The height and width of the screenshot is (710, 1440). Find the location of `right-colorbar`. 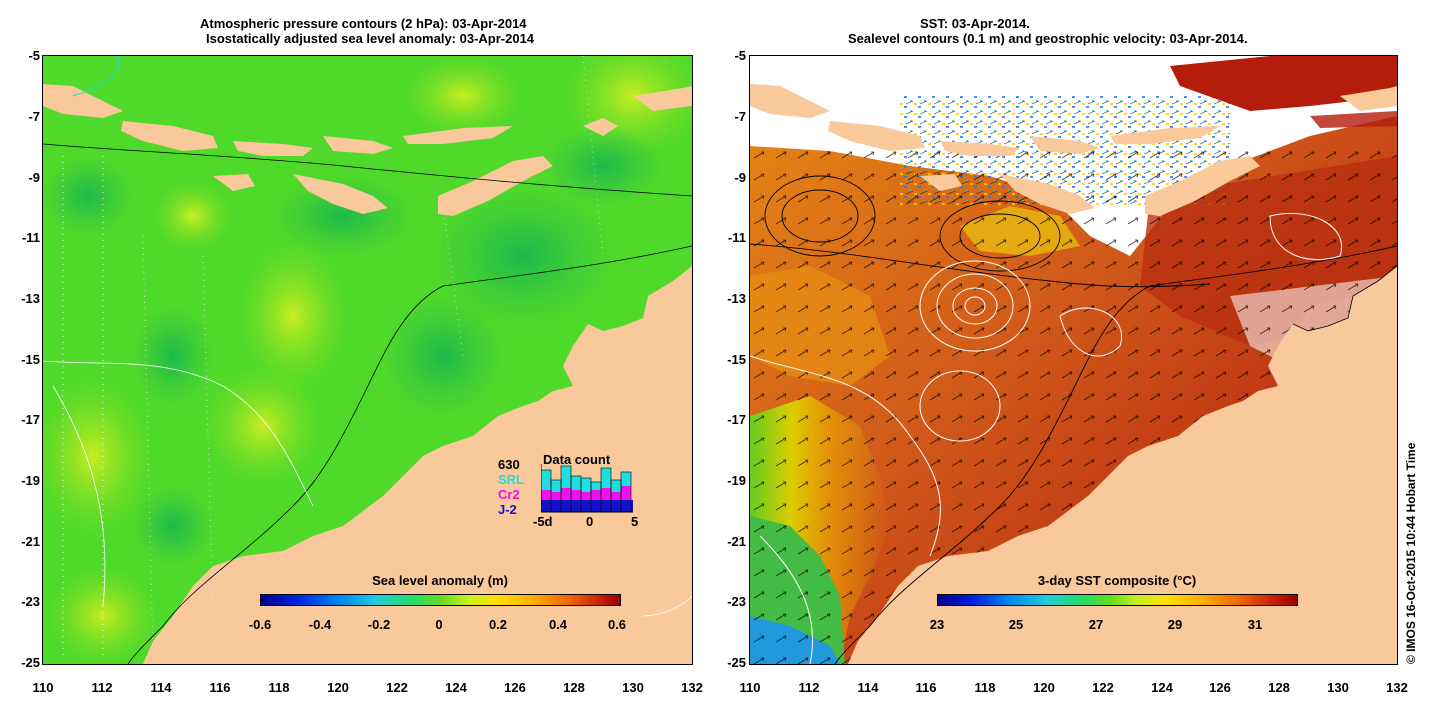

right-colorbar is located at coordinates (1117, 600).